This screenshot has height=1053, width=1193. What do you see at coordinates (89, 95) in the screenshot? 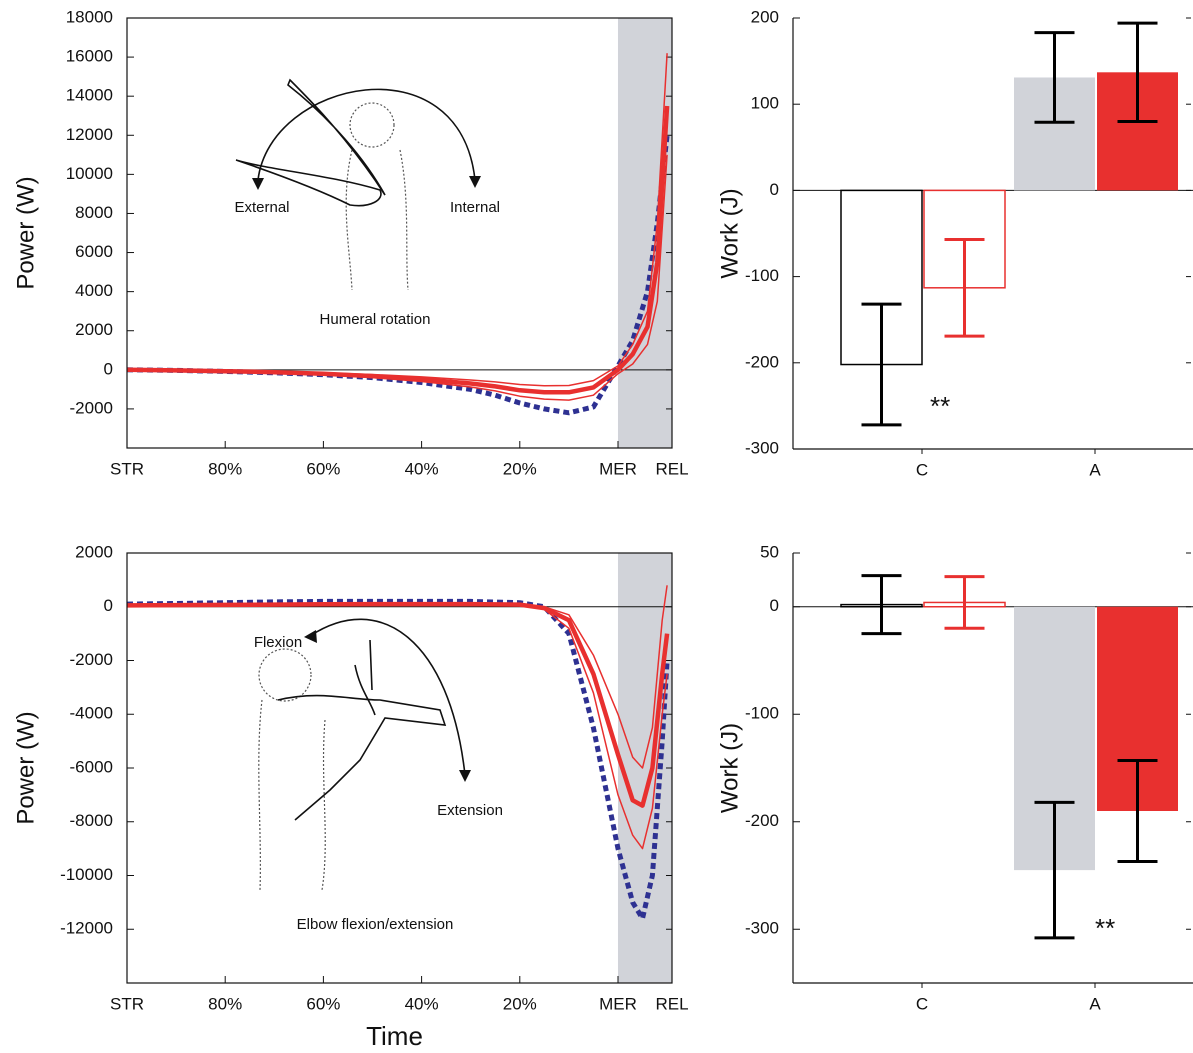
I see `y-tick-label: 14000` at bounding box center [89, 95].